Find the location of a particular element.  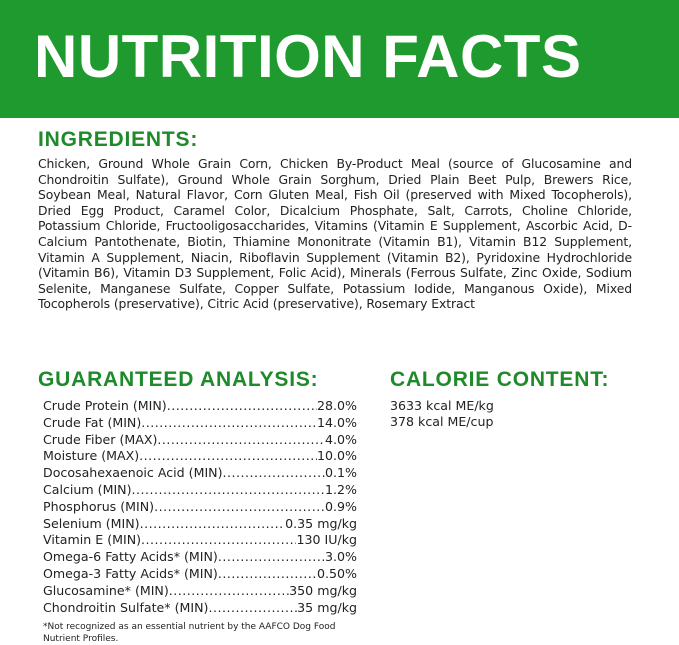

analysis-value: 35 mg/kg is located at coordinates (327, 607).